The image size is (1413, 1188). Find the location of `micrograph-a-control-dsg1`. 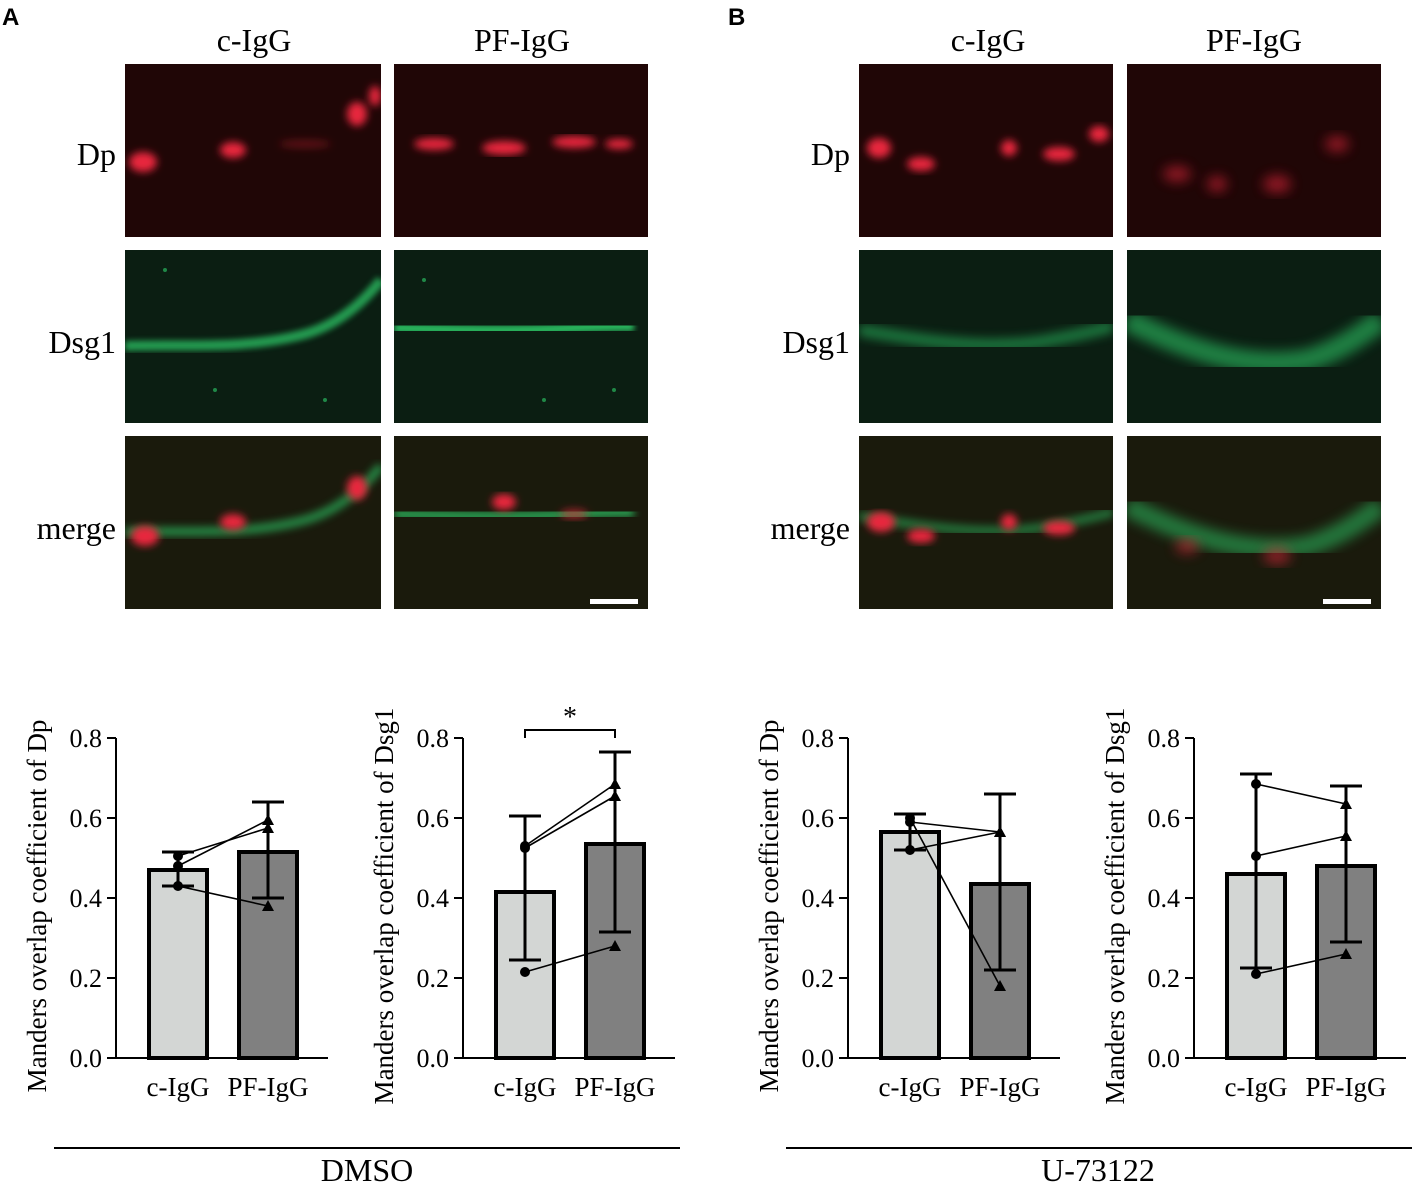

micrograph-a-control-dsg1 is located at coordinates (253, 336).